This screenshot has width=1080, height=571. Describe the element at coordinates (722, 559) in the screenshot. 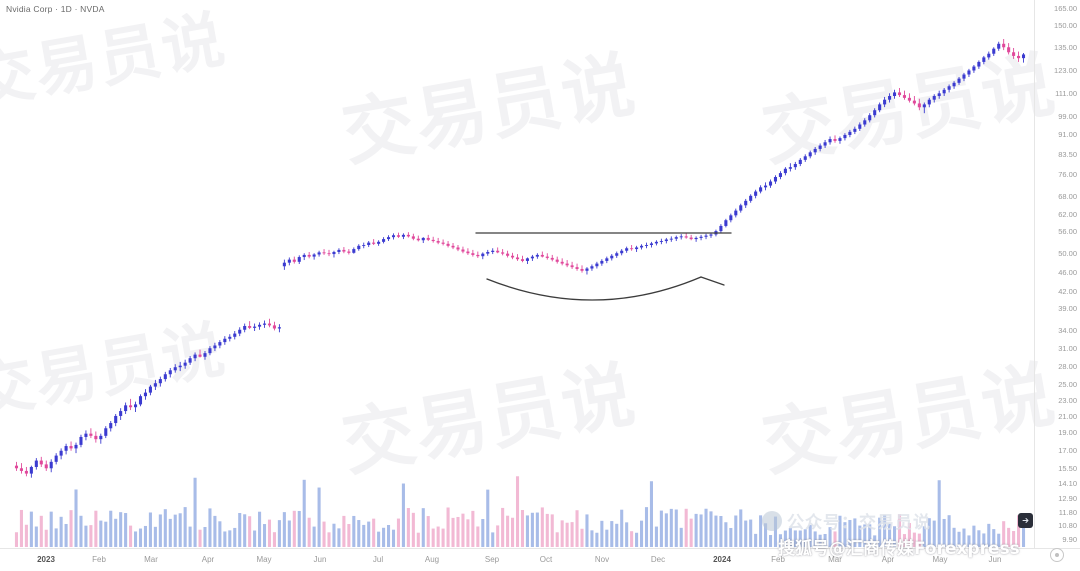

I see `time-axis-tick: 2024` at that location.